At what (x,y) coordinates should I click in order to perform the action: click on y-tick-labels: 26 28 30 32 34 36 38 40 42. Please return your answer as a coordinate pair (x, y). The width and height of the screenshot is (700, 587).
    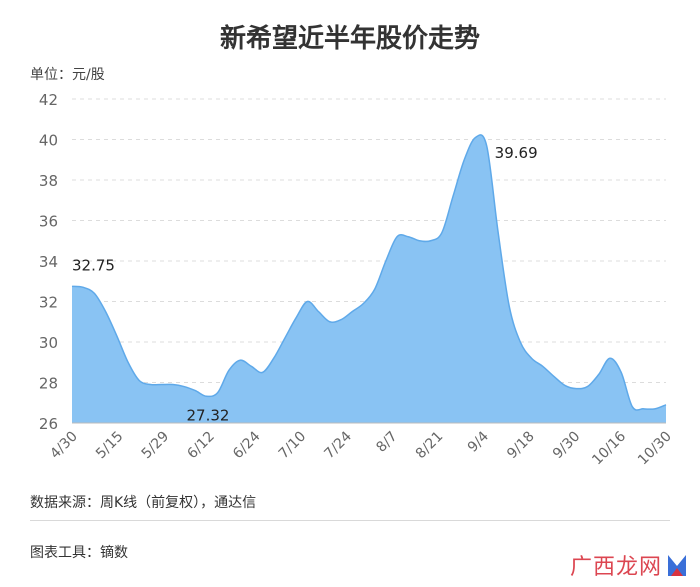
    Looking at the image, I should click on (48, 262).